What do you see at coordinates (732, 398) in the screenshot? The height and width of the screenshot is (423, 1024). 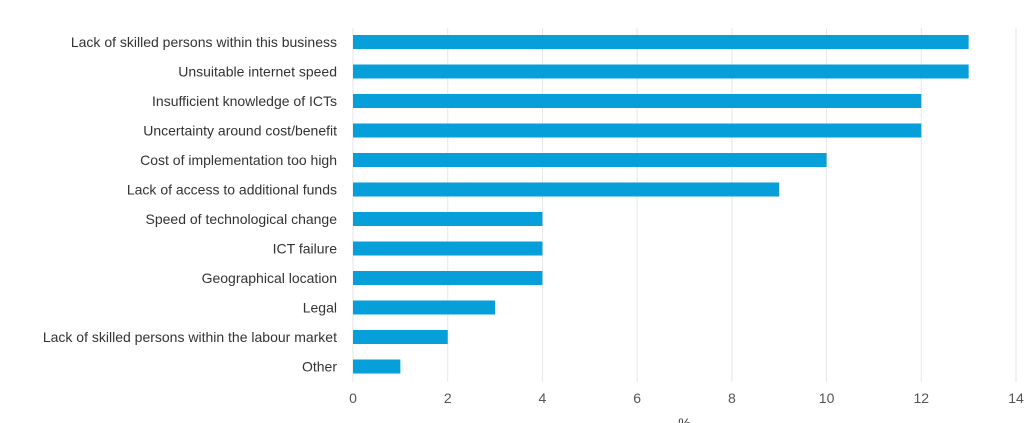 I see `x-tick-label: 8` at bounding box center [732, 398].